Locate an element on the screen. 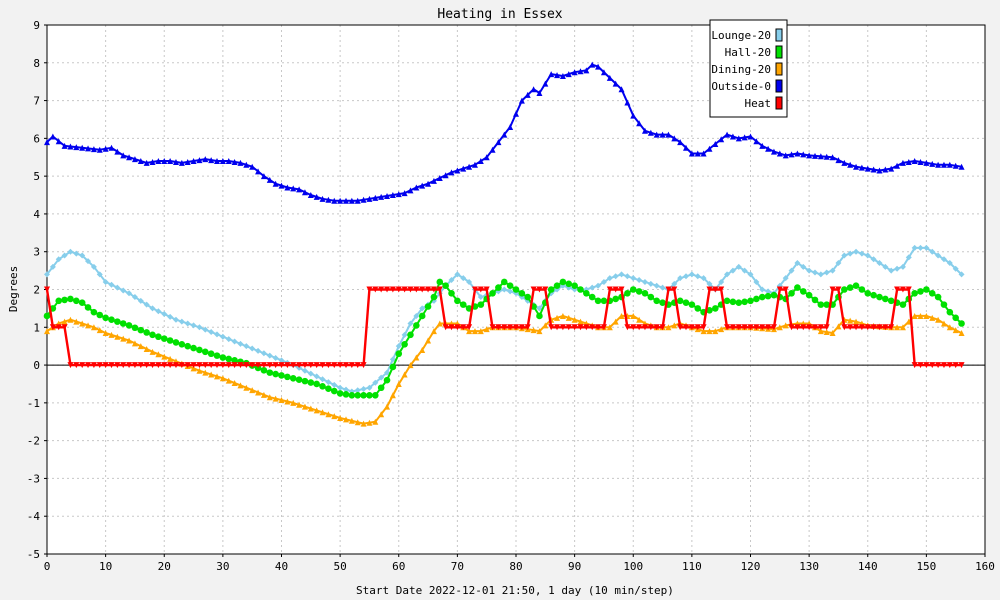  x-tick-label: 90 is located at coordinates (574, 566).